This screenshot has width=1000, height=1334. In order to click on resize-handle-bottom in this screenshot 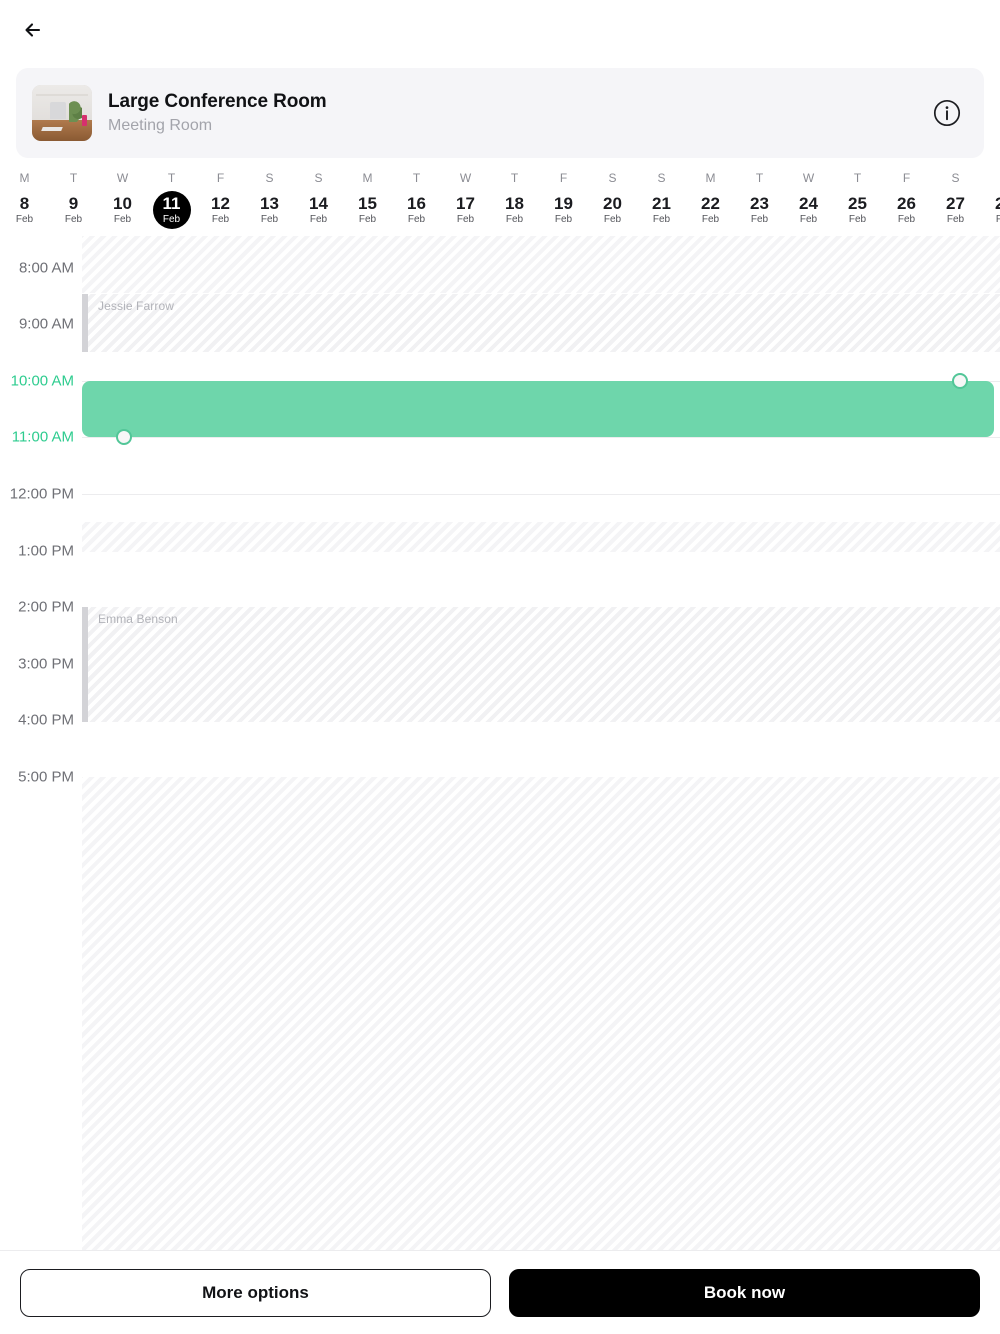, I will do `click(124, 437)`.